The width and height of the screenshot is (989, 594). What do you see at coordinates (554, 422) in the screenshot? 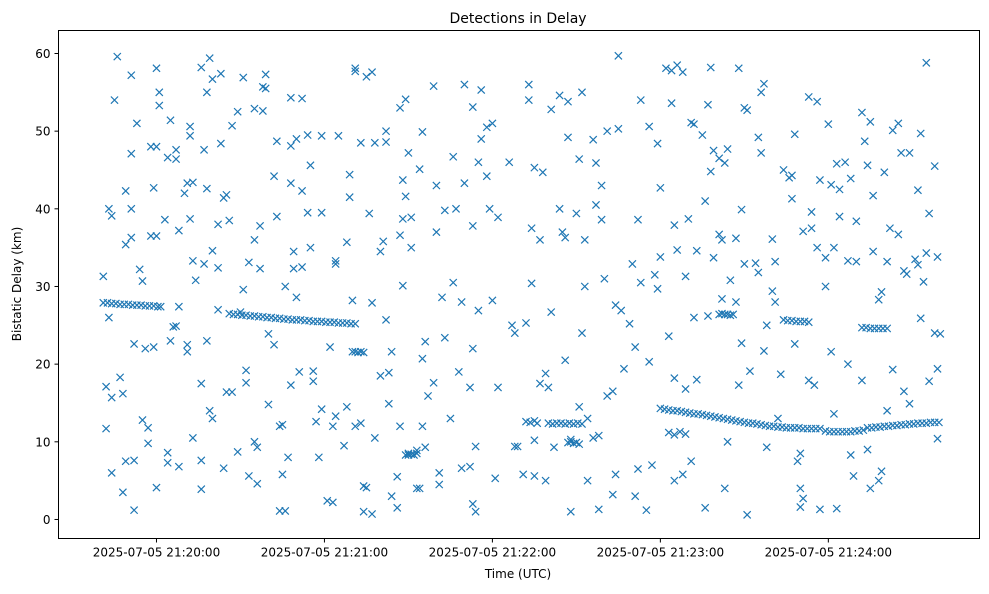
I see `series-track-c` at bounding box center [554, 422].